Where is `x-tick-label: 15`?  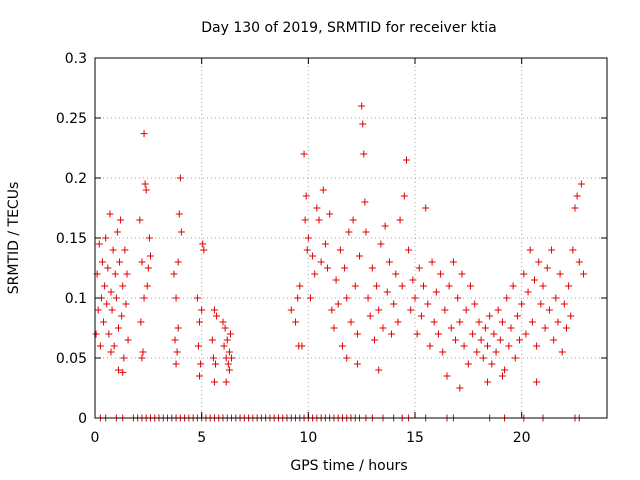
x-tick-label: 15 is located at coordinates (415, 438).